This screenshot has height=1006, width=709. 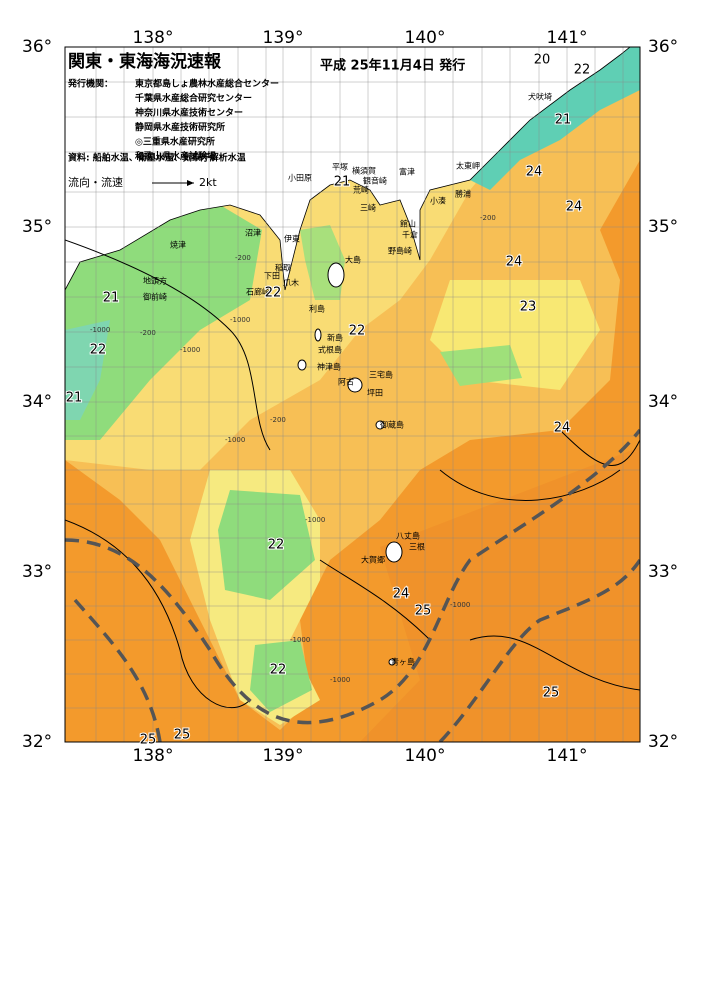 I want to click on place-name: 野島崎, so click(x=400, y=251).